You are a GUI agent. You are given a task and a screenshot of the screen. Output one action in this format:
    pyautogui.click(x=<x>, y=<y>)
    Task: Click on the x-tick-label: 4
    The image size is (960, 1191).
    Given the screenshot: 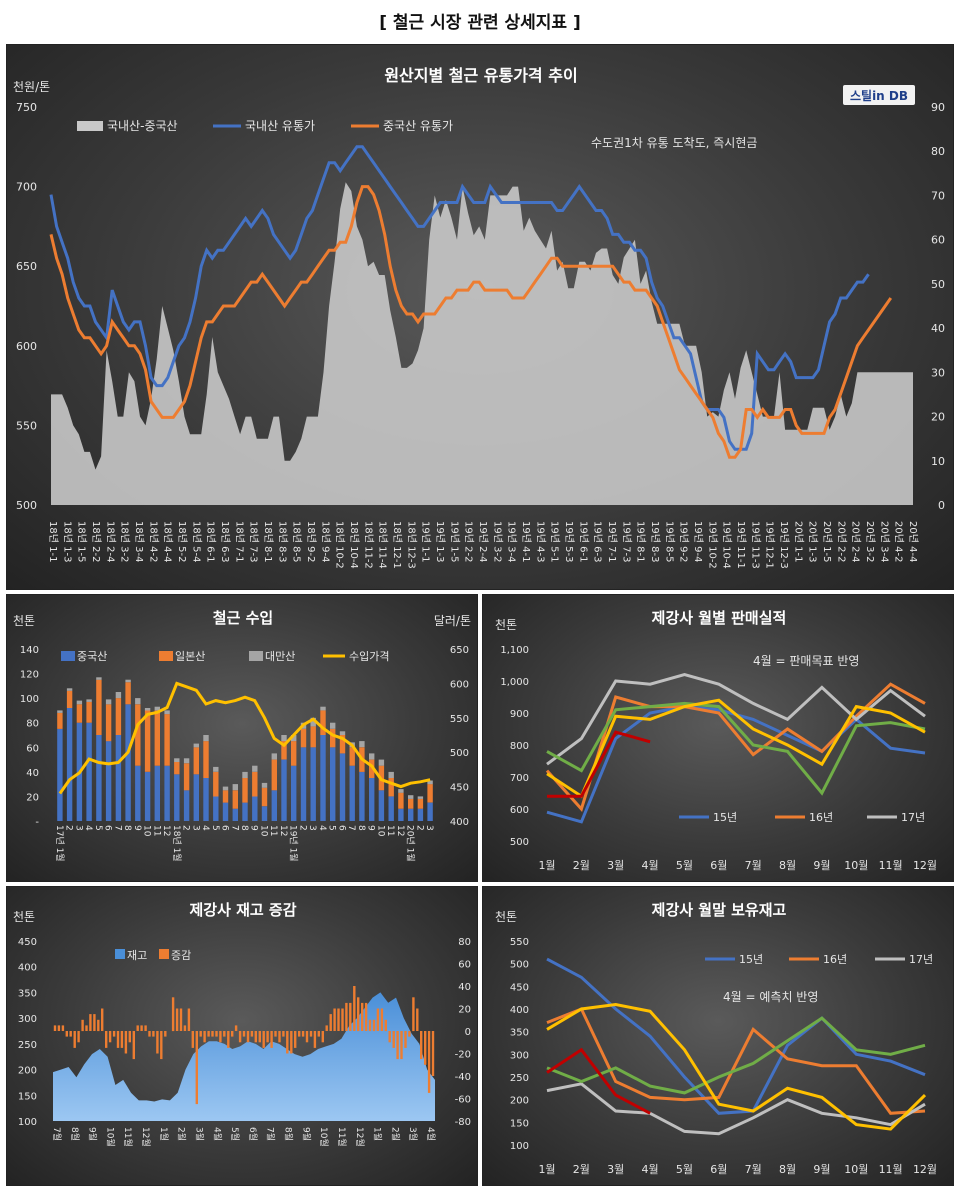 What is the action you would take?
    pyautogui.click(x=205, y=828)
    